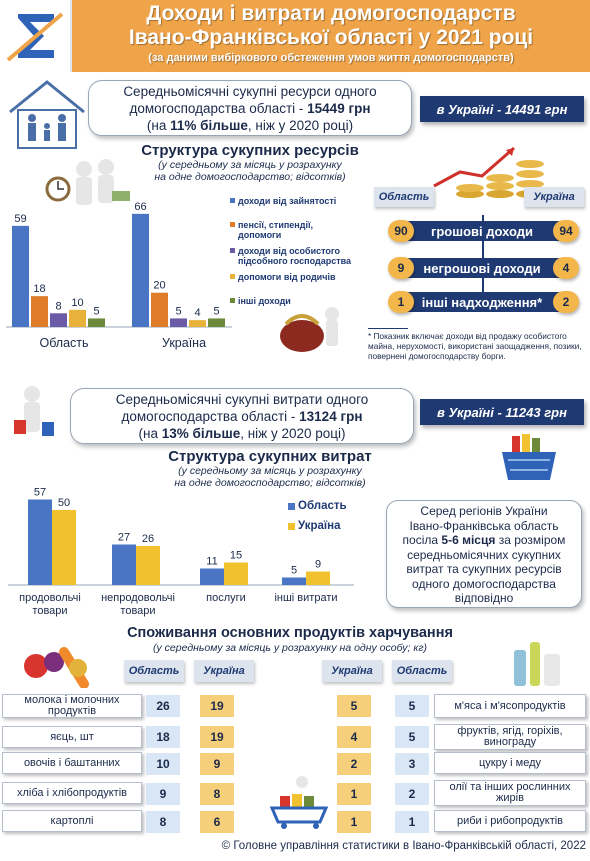 The image size is (590, 861). What do you see at coordinates (72, 821) in the screenshot?
I see `food-item-label: картоплі` at bounding box center [72, 821].